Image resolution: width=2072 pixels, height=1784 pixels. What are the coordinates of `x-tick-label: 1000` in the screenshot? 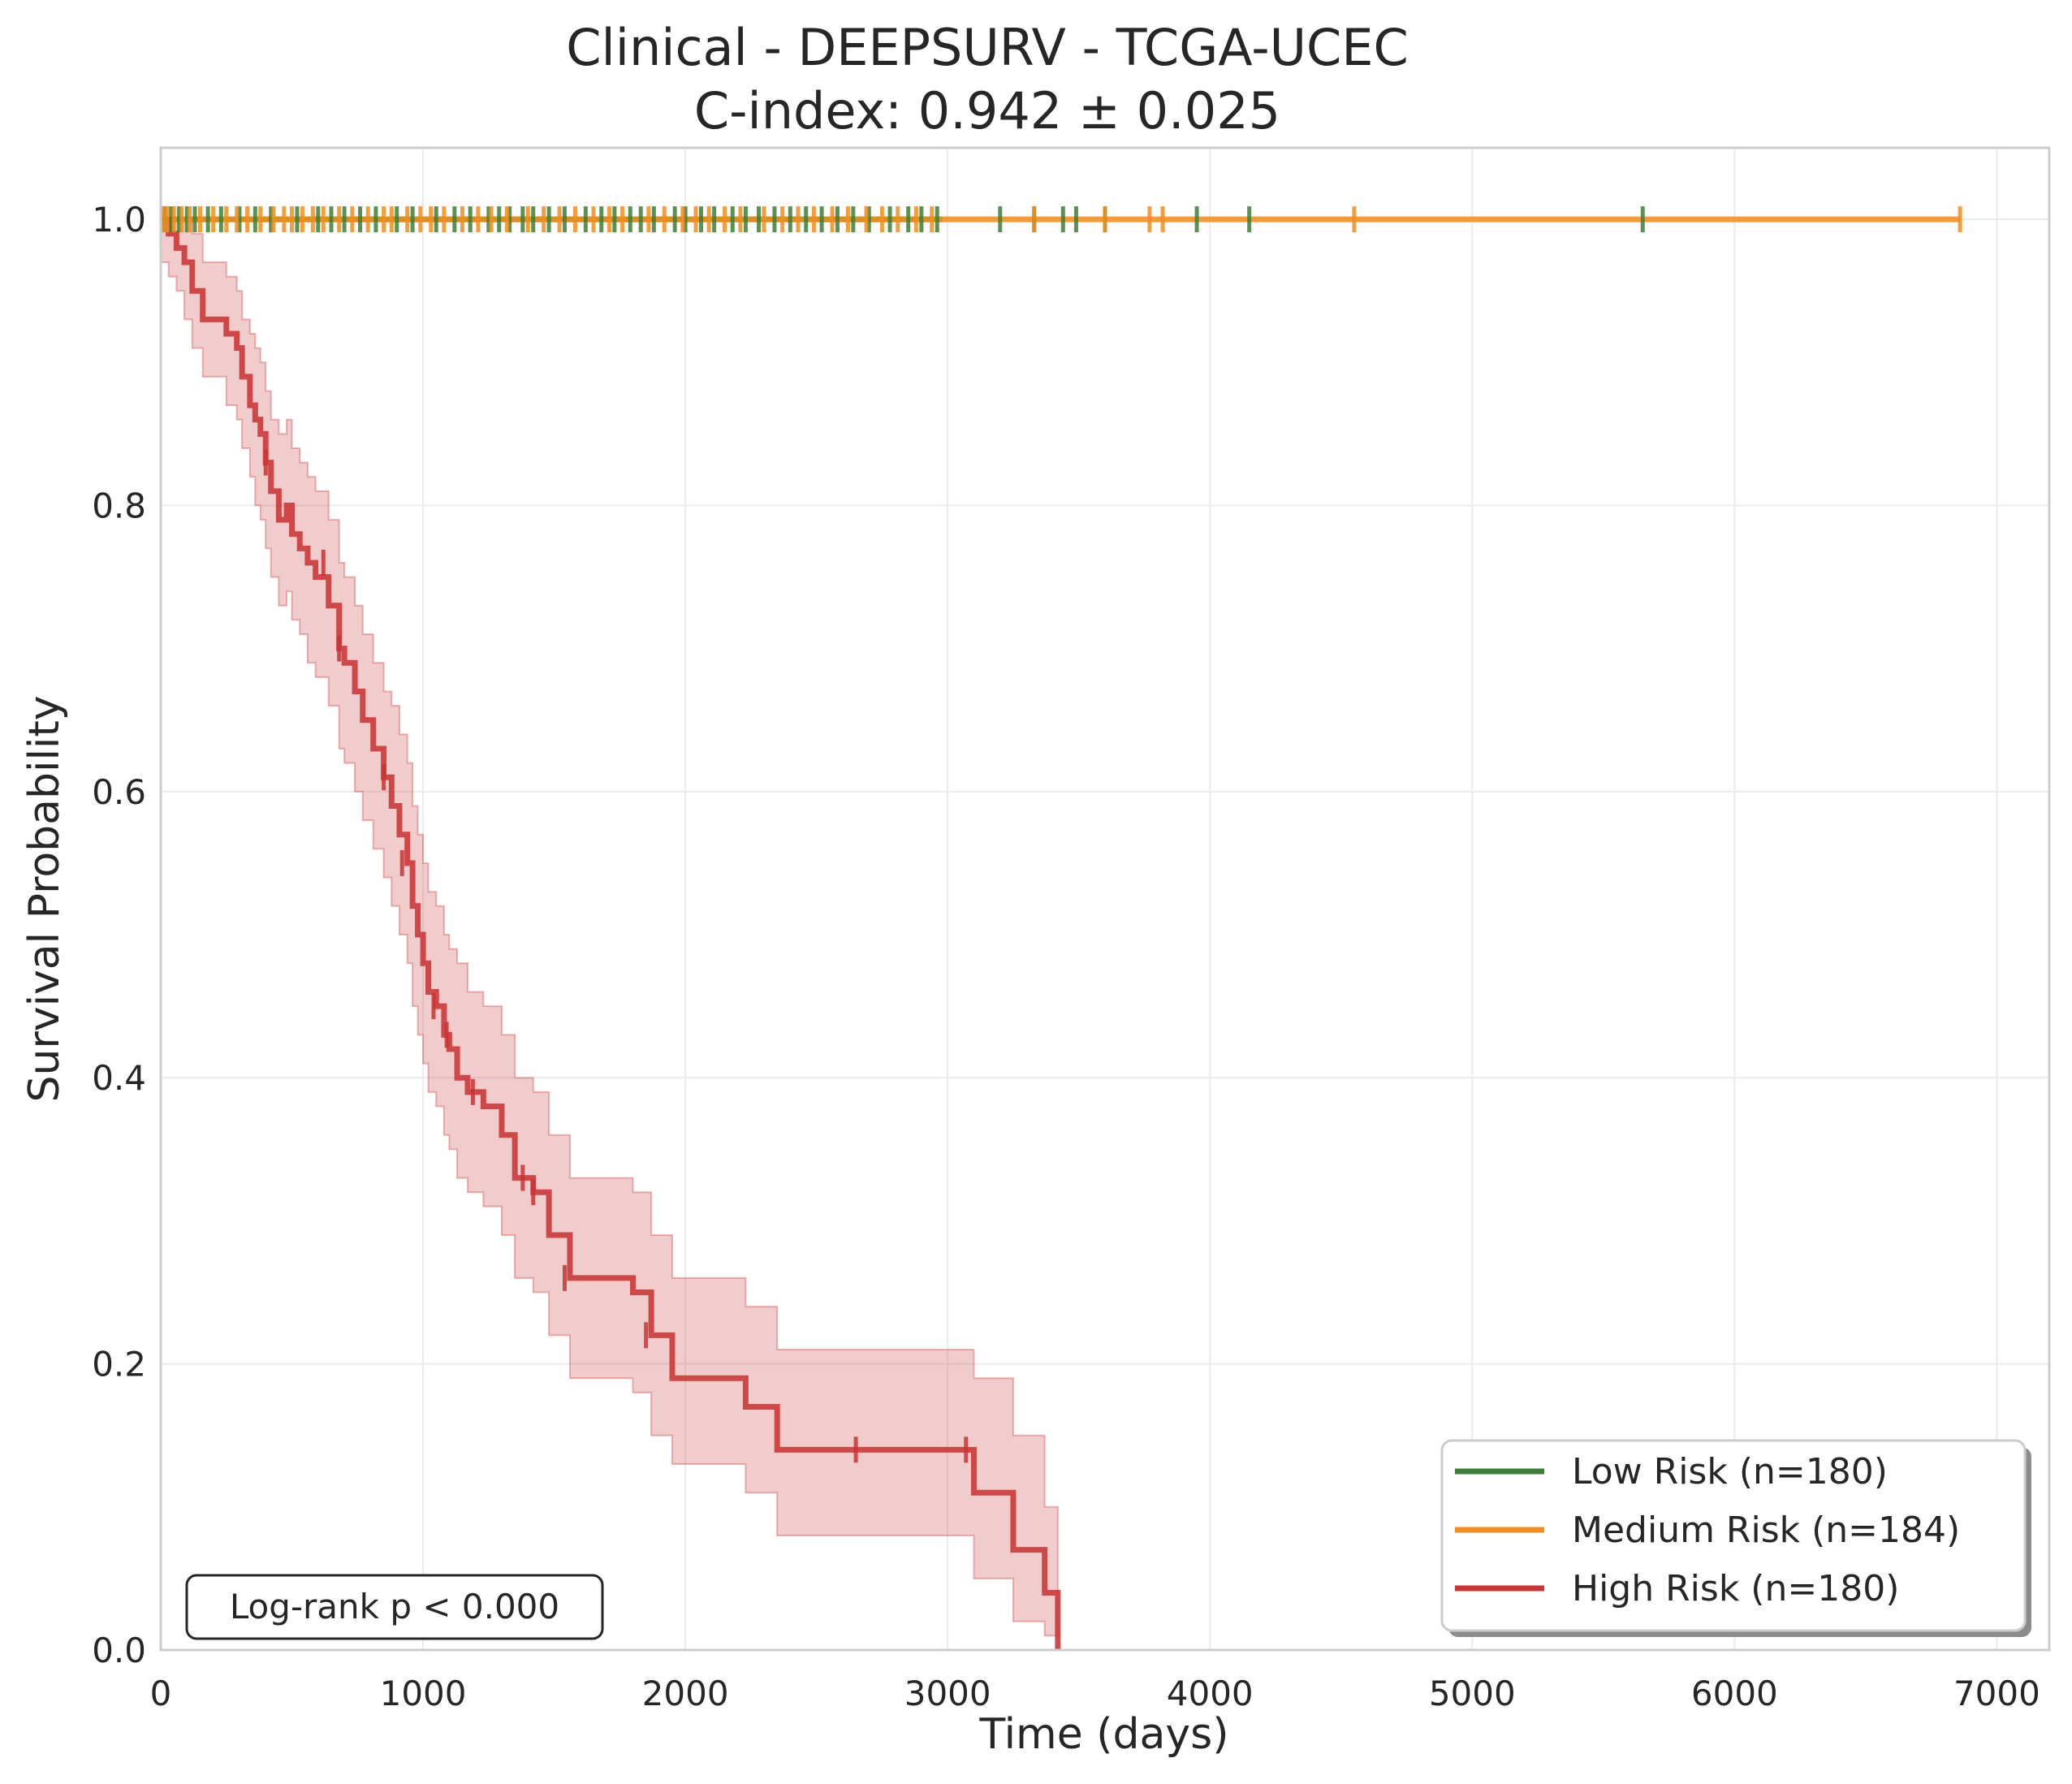 It's located at (423, 1693).